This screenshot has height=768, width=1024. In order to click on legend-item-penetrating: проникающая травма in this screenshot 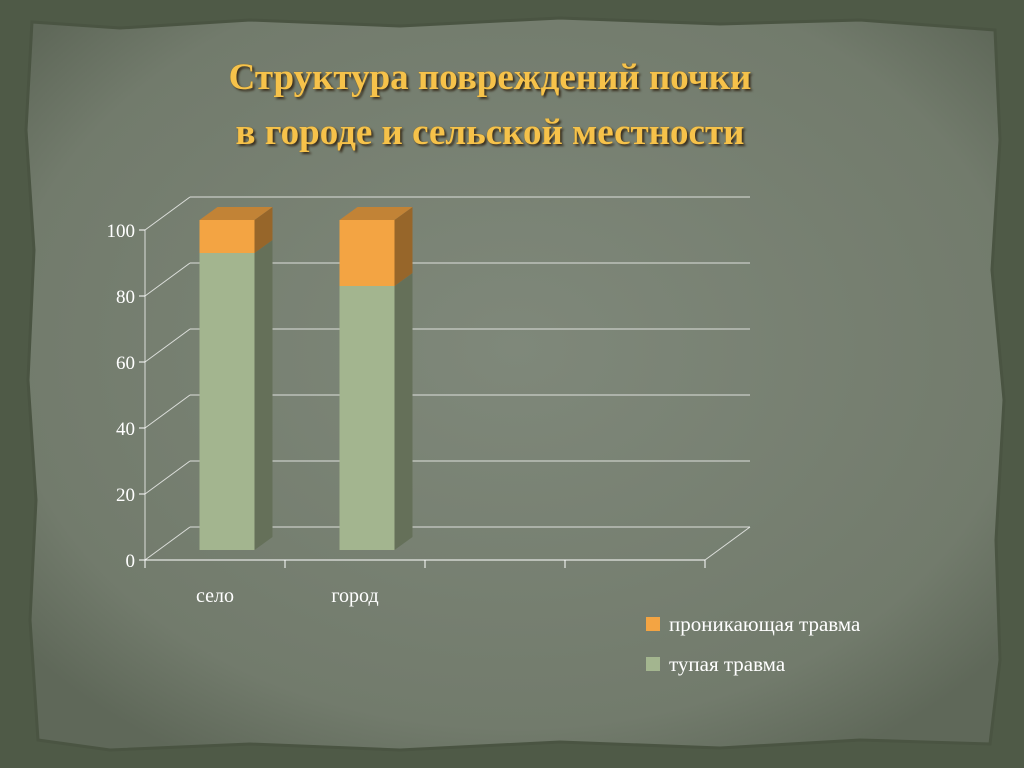, I will do `click(753, 624)`.